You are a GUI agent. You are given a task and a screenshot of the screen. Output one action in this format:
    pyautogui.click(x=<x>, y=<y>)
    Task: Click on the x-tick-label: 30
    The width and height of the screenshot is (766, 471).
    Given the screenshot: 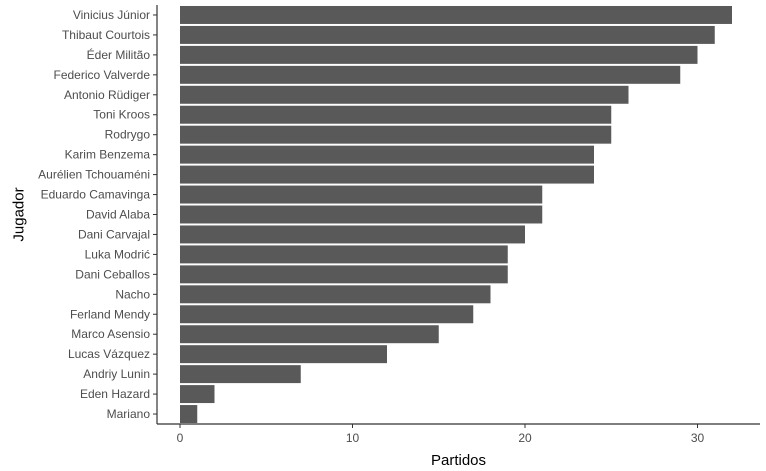 What is the action you would take?
    pyautogui.click(x=698, y=438)
    